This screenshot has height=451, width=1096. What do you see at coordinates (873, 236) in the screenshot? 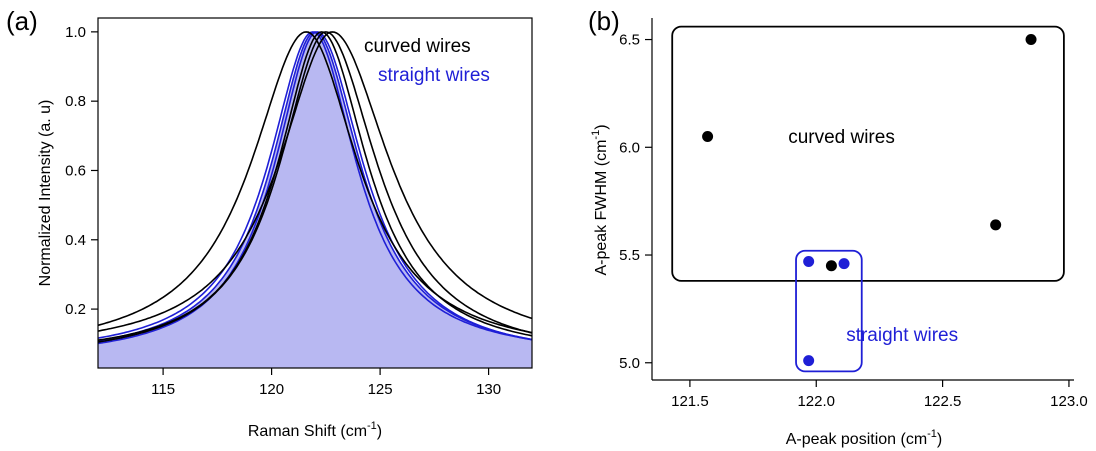
I see `panel-b-annotations: curved wires straight wires` at bounding box center [873, 236].